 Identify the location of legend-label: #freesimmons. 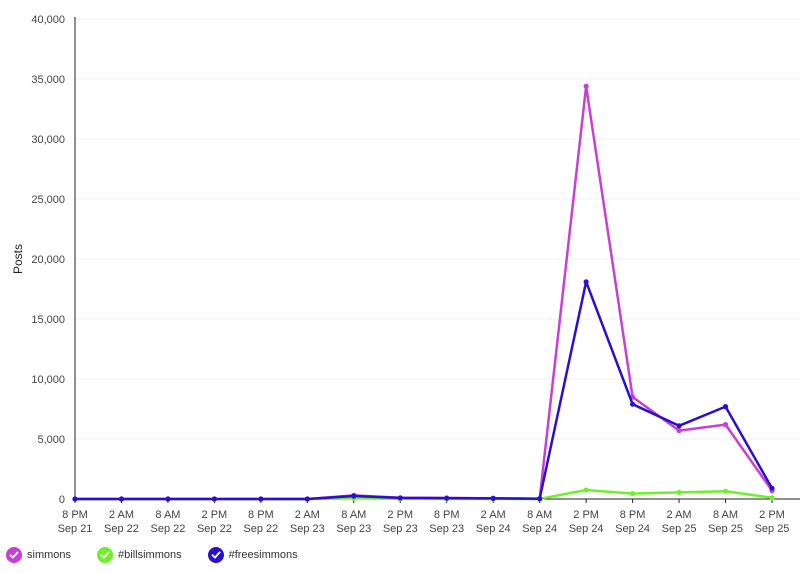
(263, 555).